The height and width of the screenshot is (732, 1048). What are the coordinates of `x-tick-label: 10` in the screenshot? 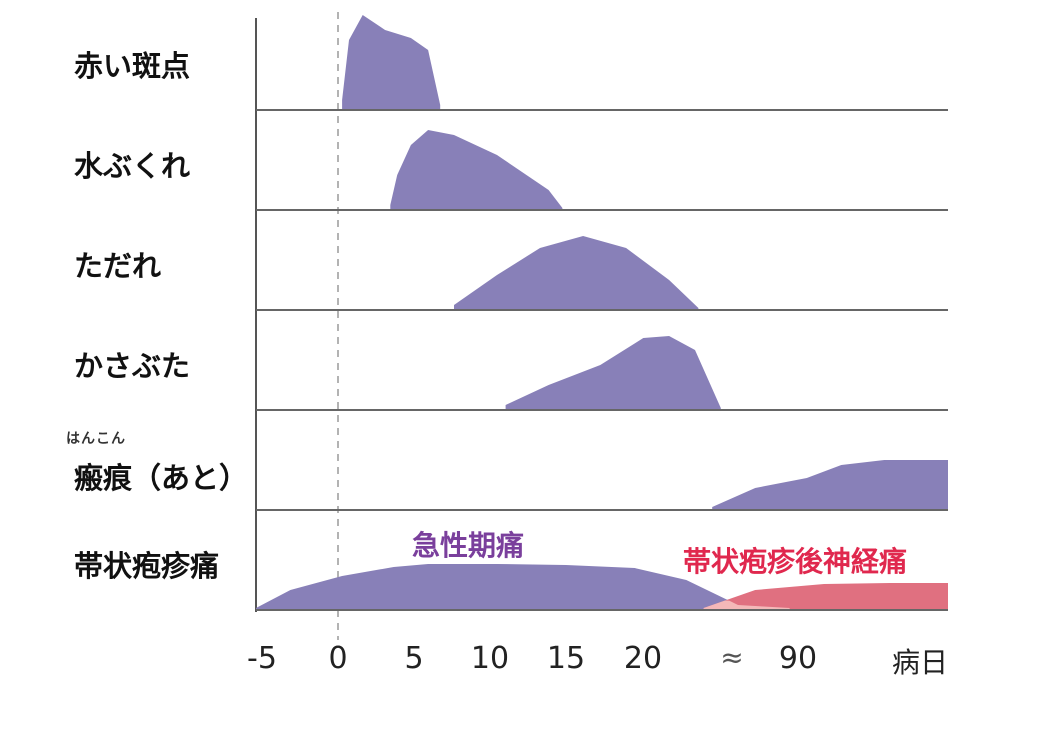 It's located at (490, 658).